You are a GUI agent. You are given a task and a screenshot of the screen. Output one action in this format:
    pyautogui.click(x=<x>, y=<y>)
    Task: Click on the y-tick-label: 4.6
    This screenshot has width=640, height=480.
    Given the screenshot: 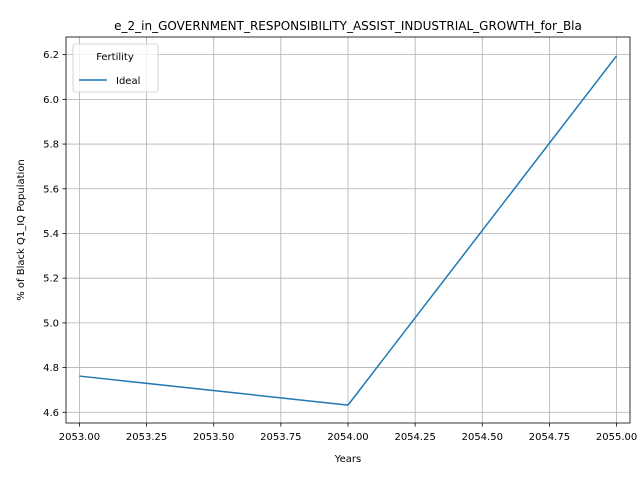 What is the action you would take?
    pyautogui.click(x=51, y=413)
    